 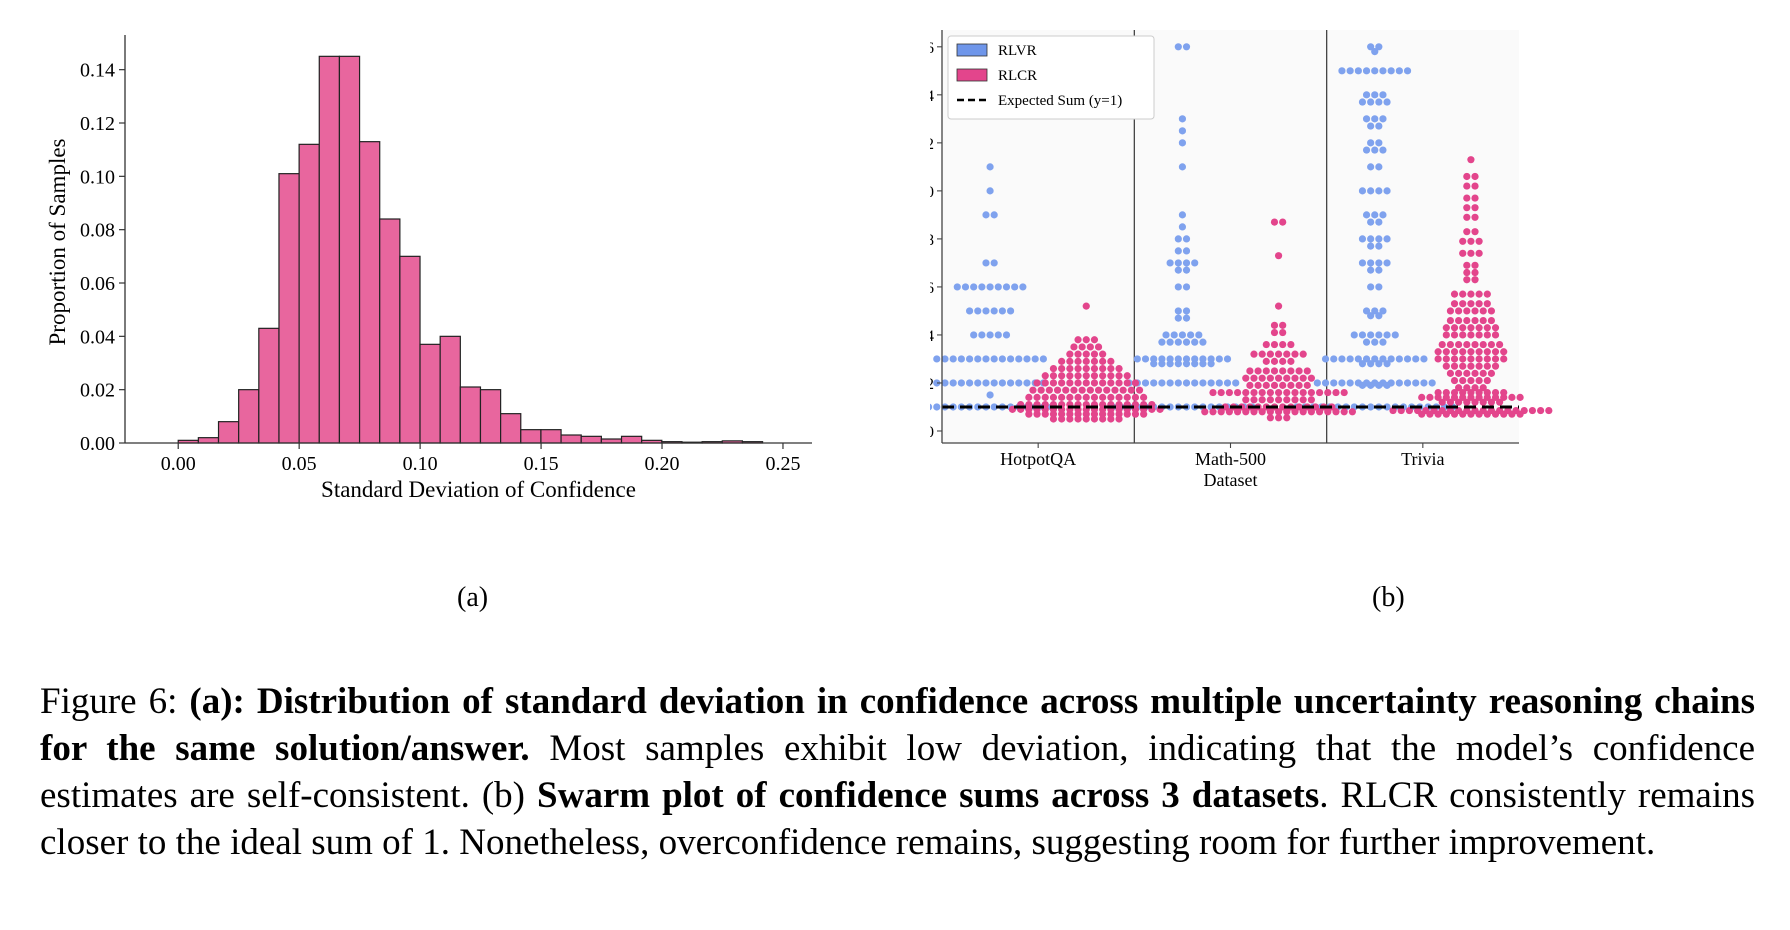 I want to click on y-tick-label: 12, so click(x=932, y=144).